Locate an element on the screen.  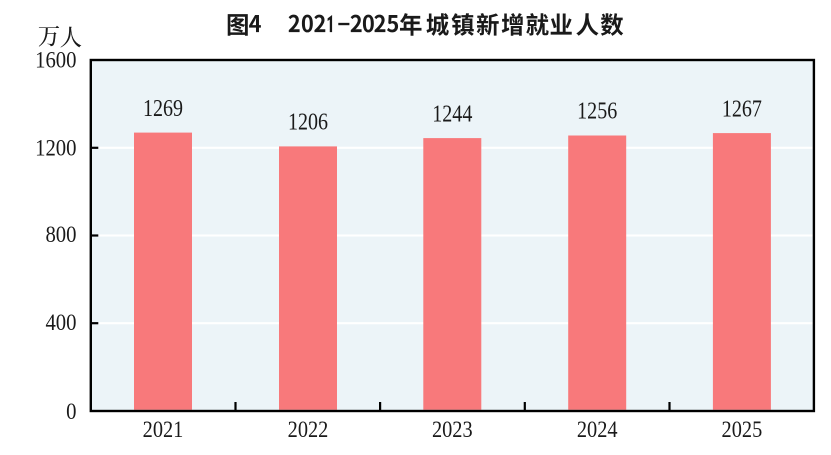
svg-text: 2021 is located at coordinates (163, 429).